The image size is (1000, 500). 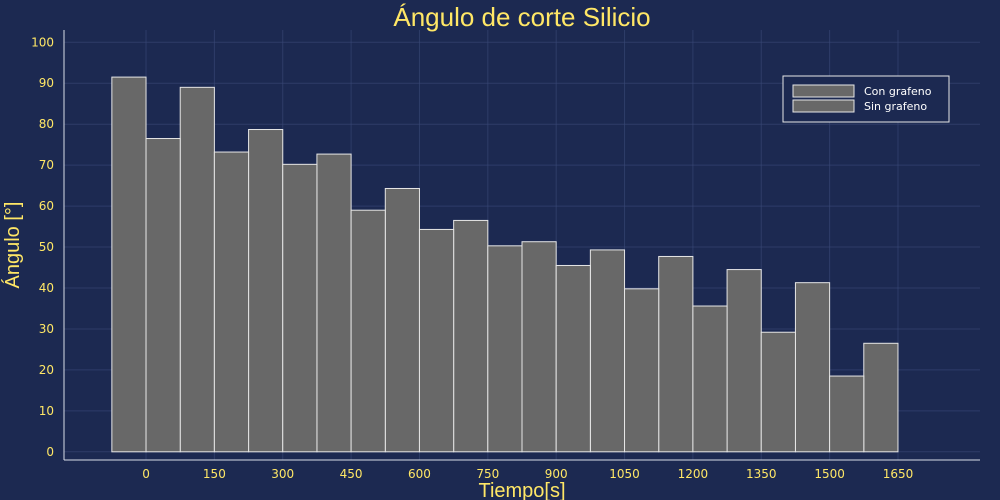 I want to click on x-axis-label: Tiempo[s], so click(x=521, y=490).